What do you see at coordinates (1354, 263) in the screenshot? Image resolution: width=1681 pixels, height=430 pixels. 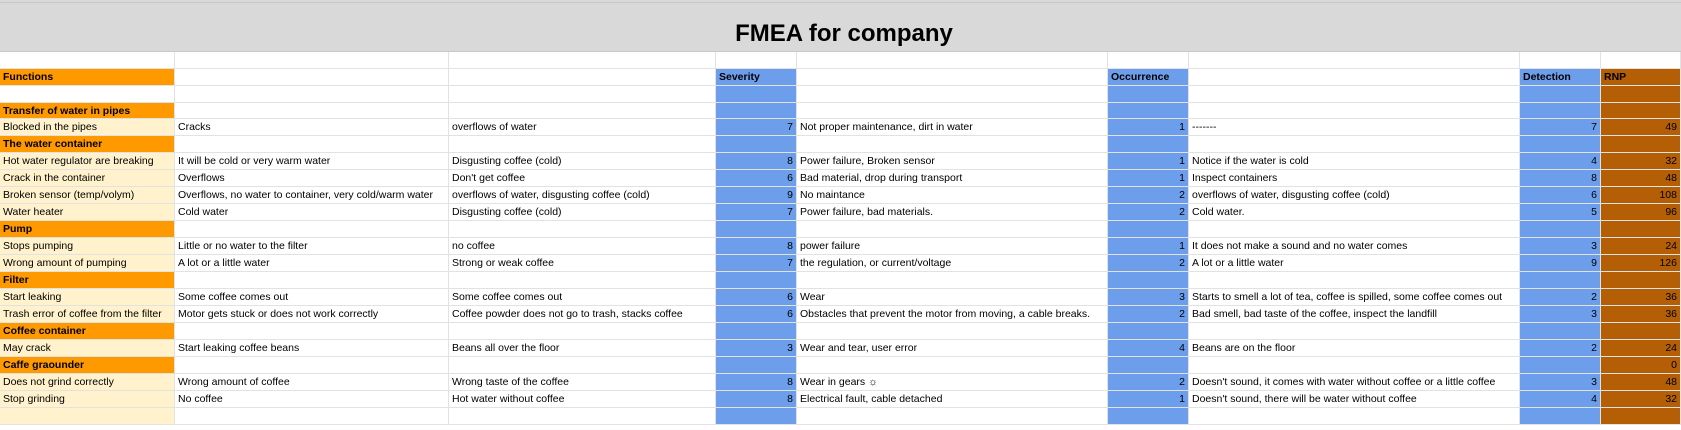 I see `control-cell: A lot or a little water` at bounding box center [1354, 263].